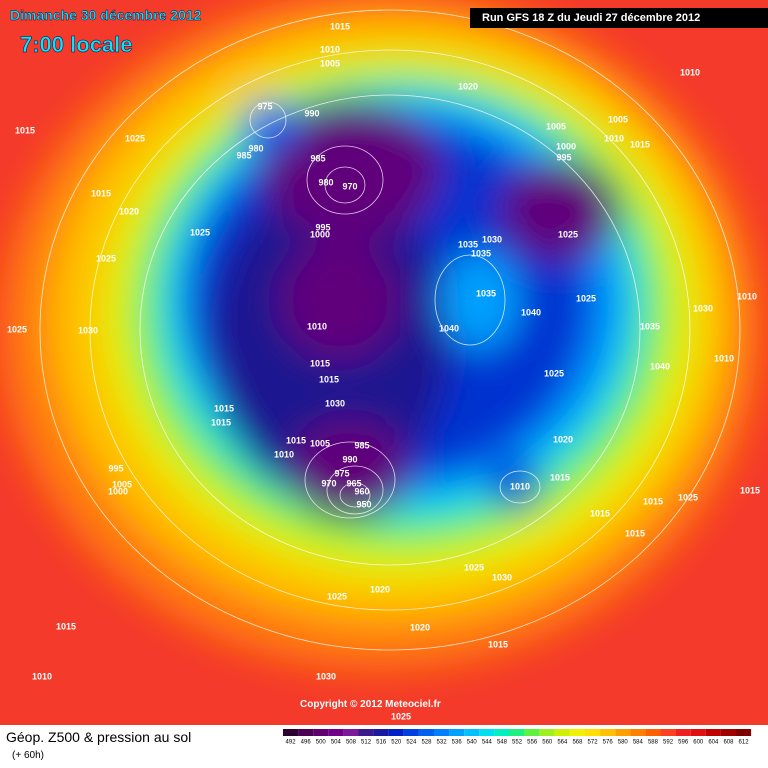  What do you see at coordinates (381, 743) in the screenshot?
I see `legend-level: 516` at bounding box center [381, 743].